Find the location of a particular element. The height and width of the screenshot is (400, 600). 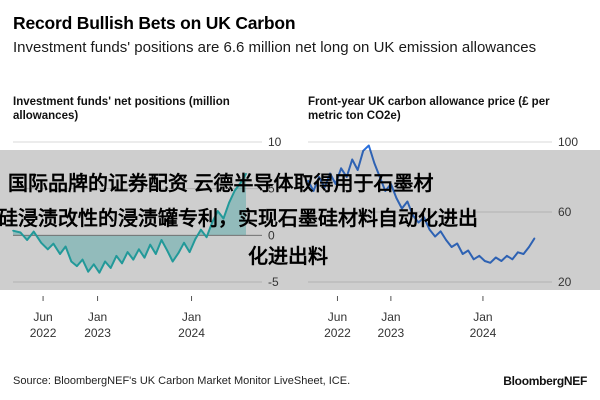

right-y-tick-label: 60 is located at coordinates (565, 212).